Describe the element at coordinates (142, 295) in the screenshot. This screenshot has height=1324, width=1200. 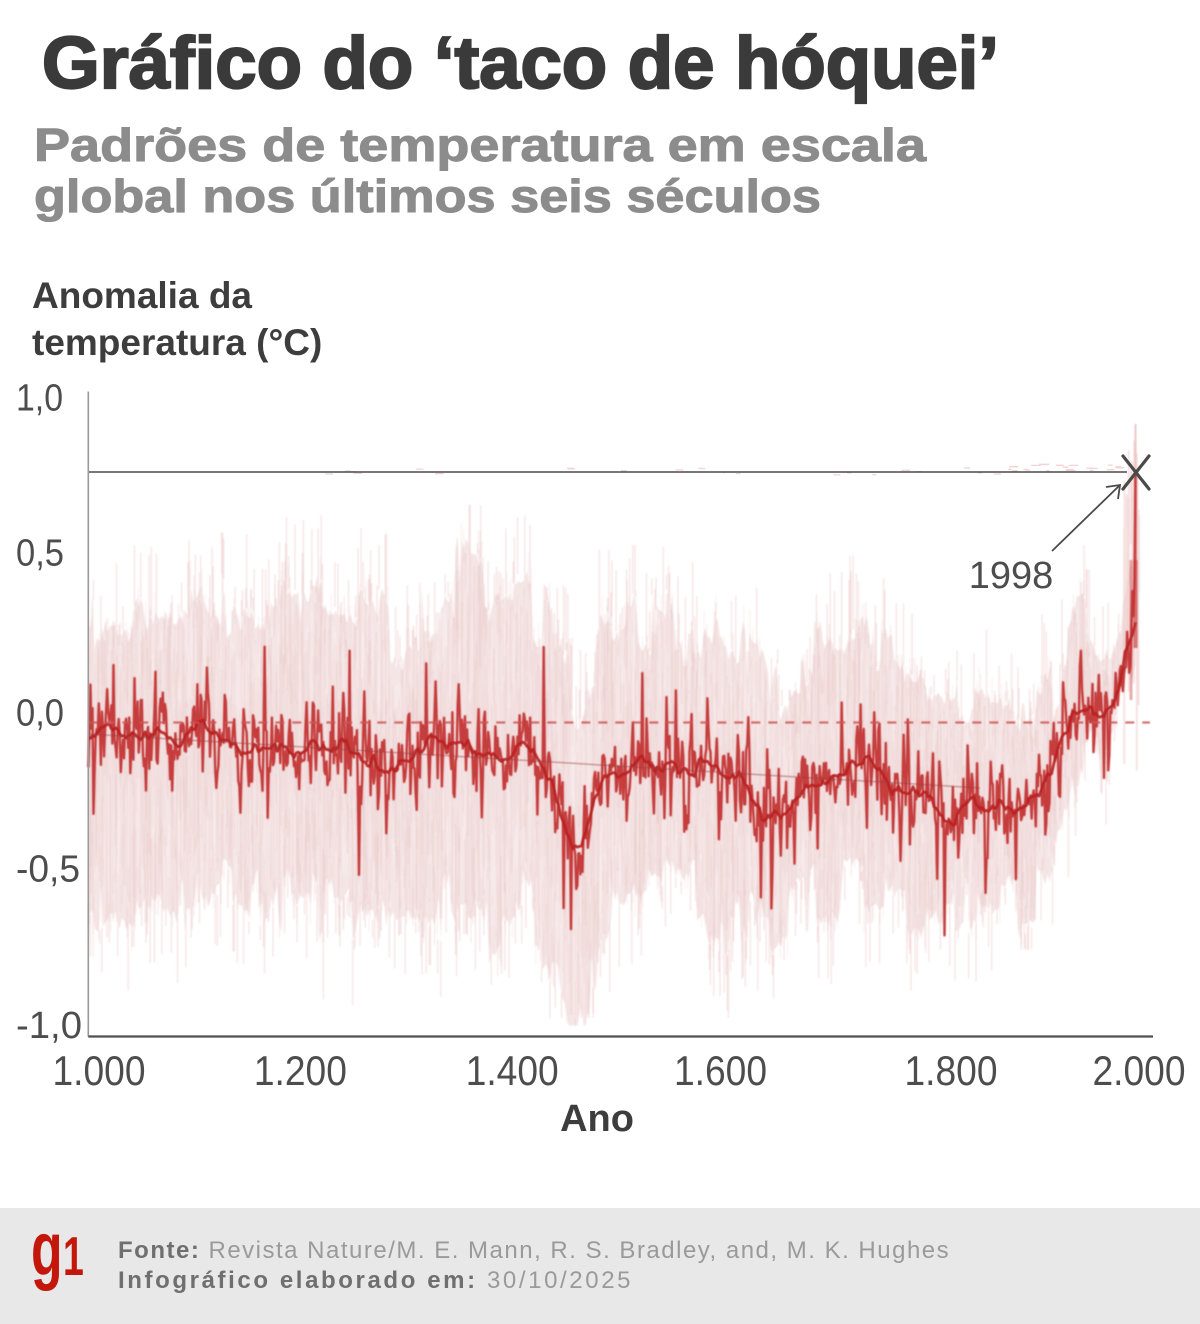
I see `svg-text: Anomalia da` at that location.